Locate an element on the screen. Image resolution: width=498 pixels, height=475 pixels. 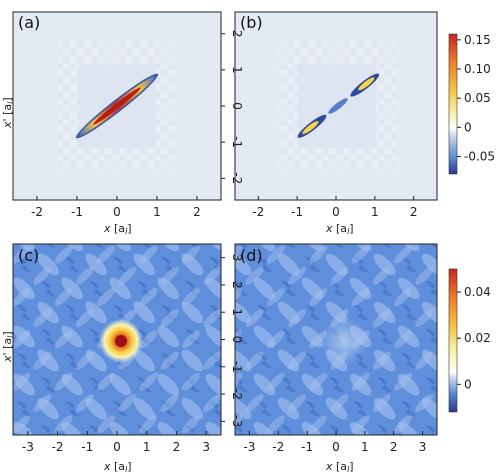
colorbar-bottom-tick-label: 0 is located at coordinates (468, 384).